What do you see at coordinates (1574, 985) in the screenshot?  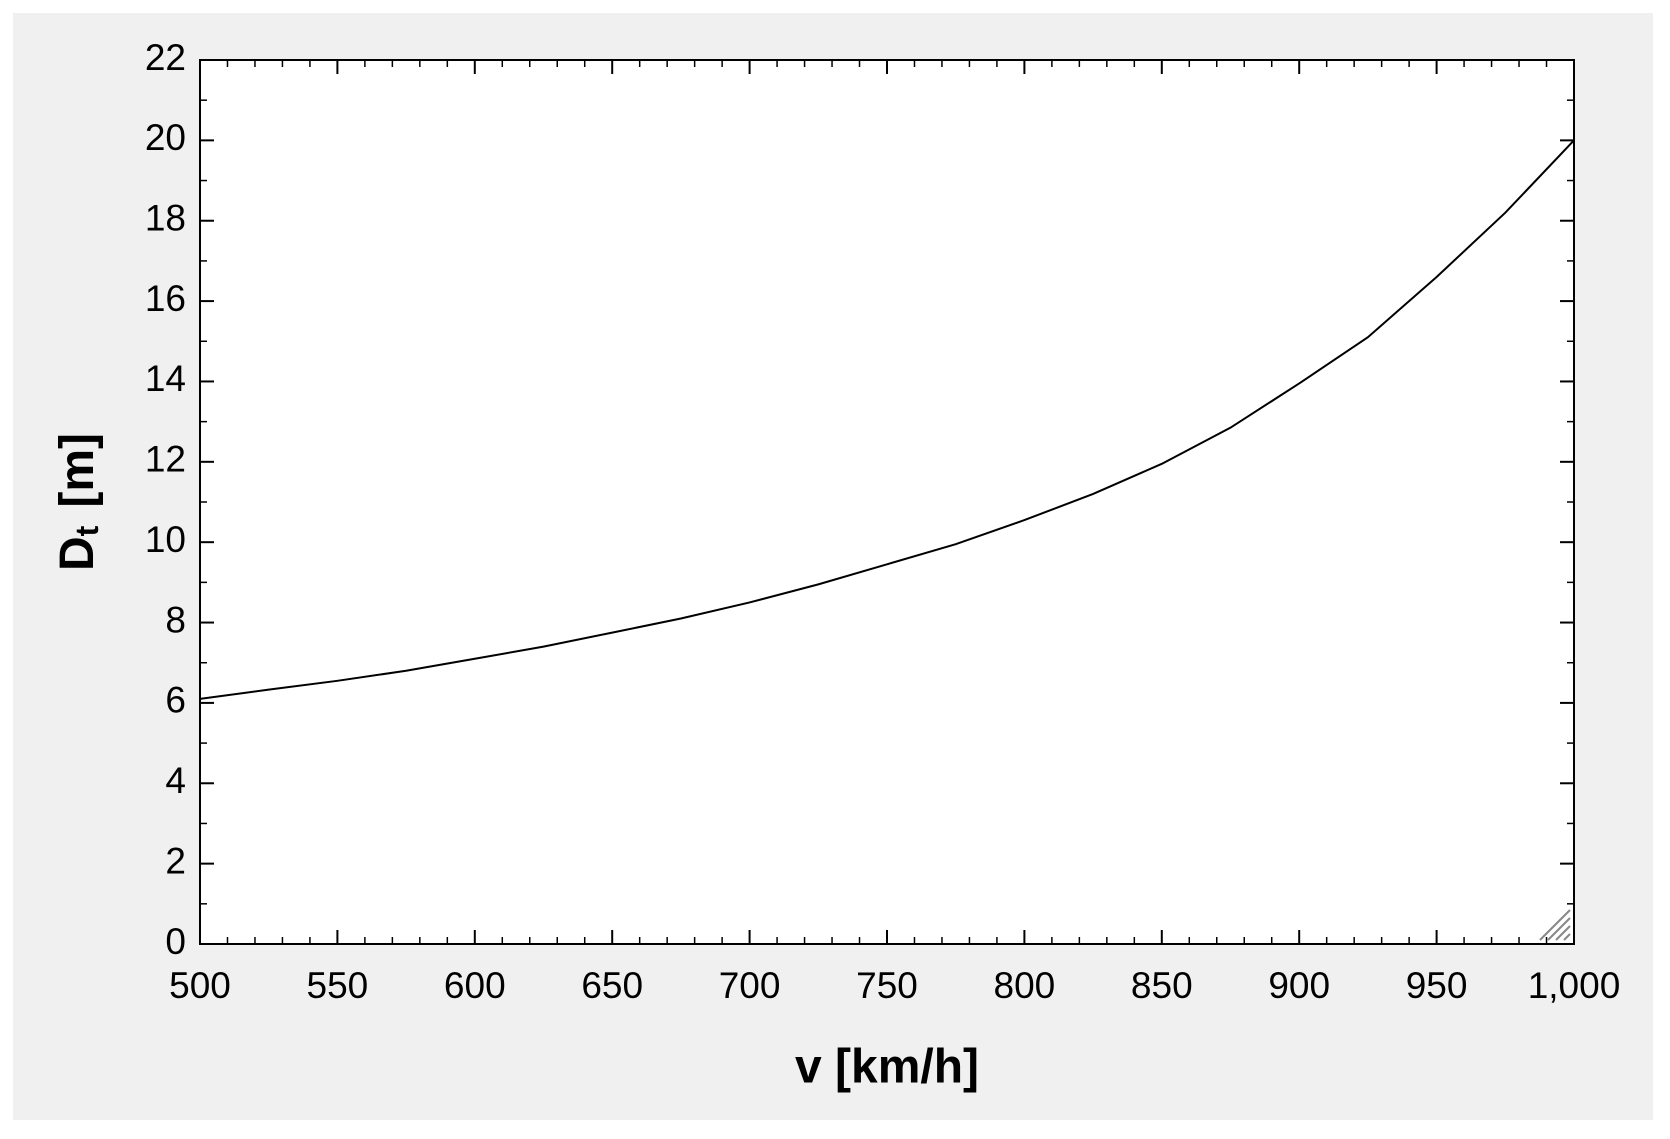 I see `x-tick-label: 1,000` at bounding box center [1574, 985].